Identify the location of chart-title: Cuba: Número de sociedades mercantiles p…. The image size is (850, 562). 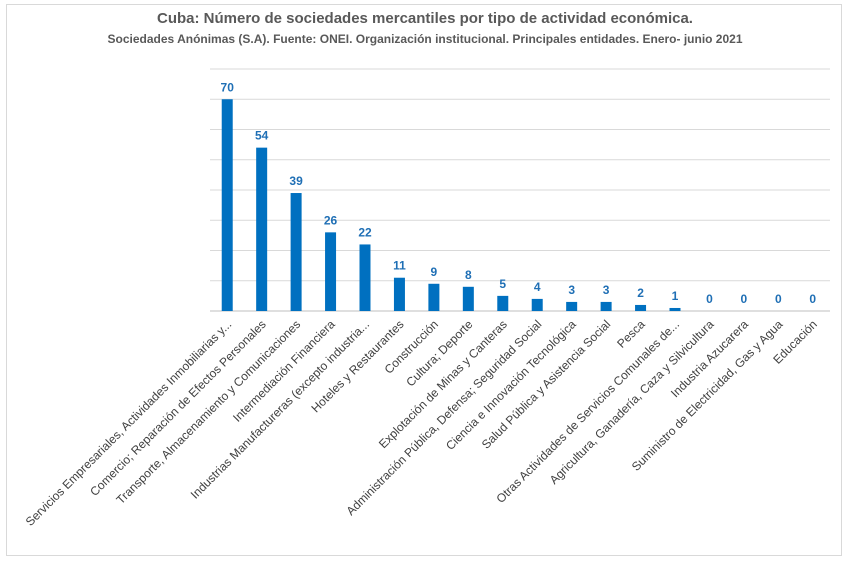
(425, 18).